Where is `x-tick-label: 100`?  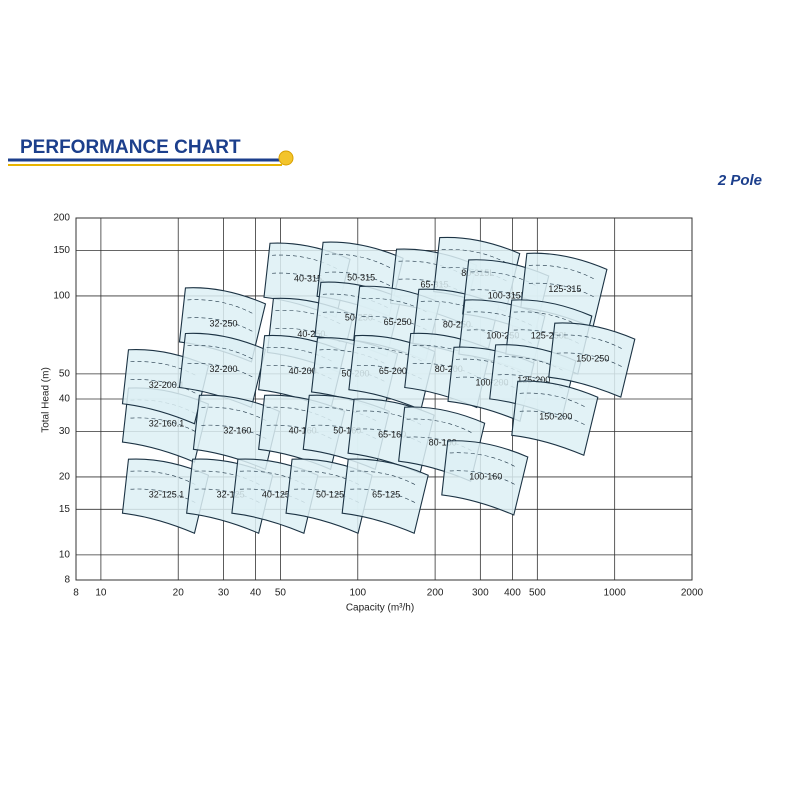
x-tick-label: 100 is located at coordinates (357, 593).